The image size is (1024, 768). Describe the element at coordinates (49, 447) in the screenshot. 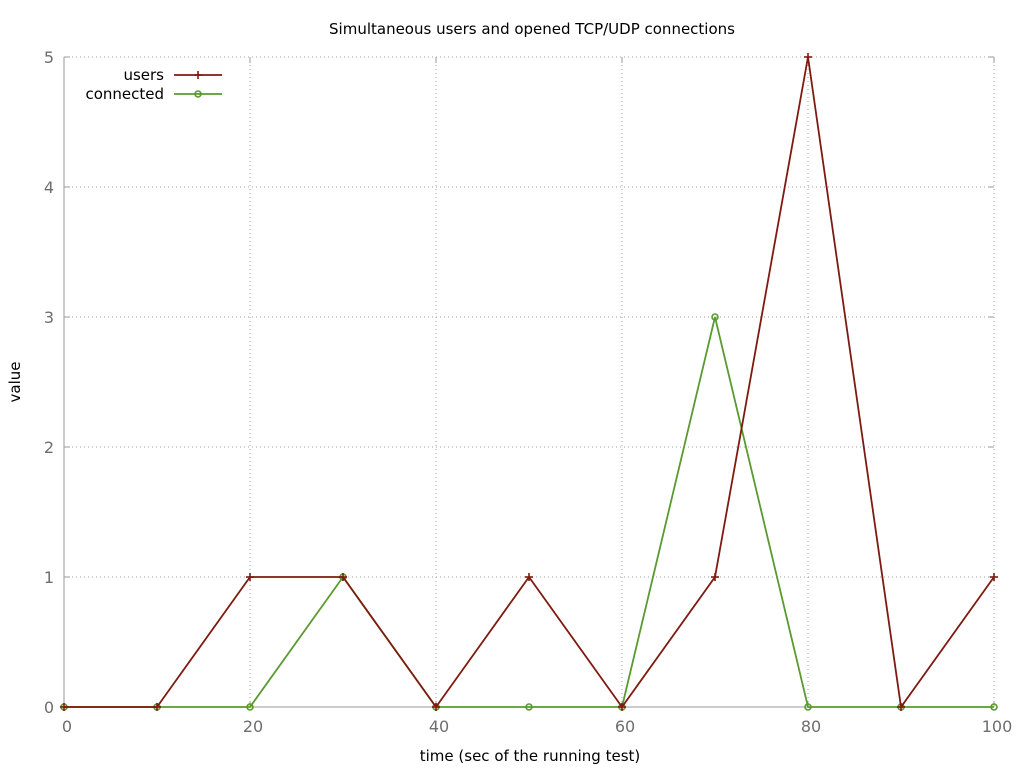

I see `y-tick-label: 2` at that location.